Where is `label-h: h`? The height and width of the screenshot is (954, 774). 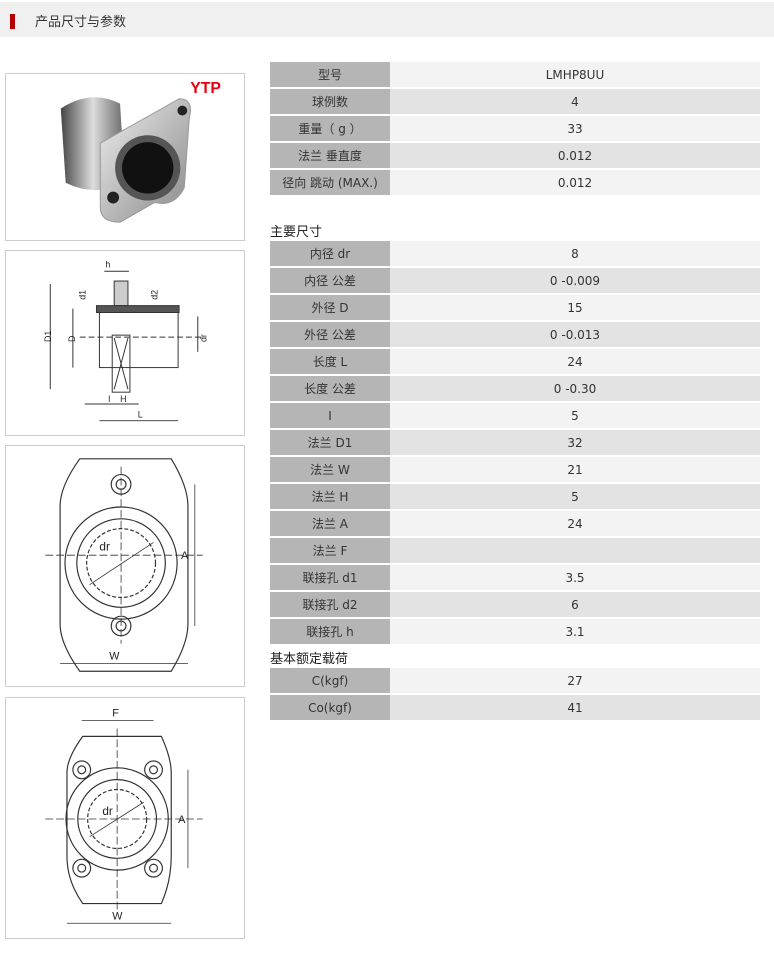
label-h: h is located at coordinates (107, 264).